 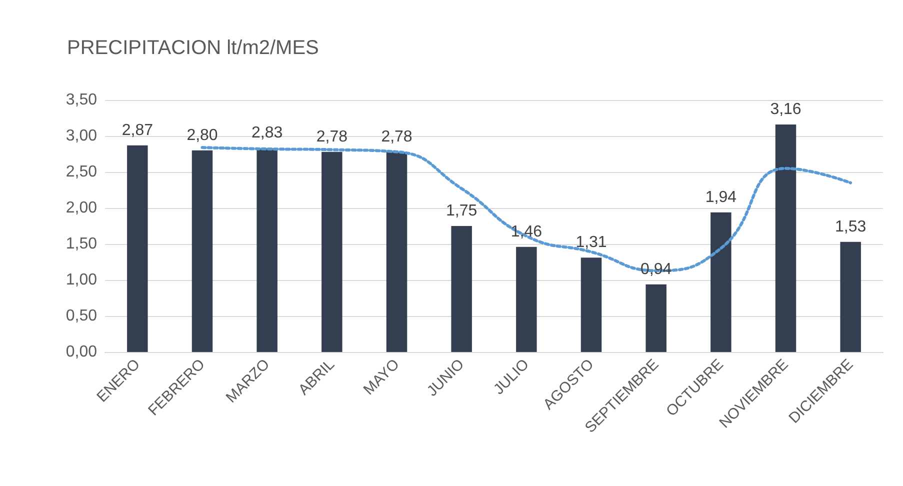 What do you see at coordinates (786, 109) in the screenshot?
I see `data-label: 3,16` at bounding box center [786, 109].